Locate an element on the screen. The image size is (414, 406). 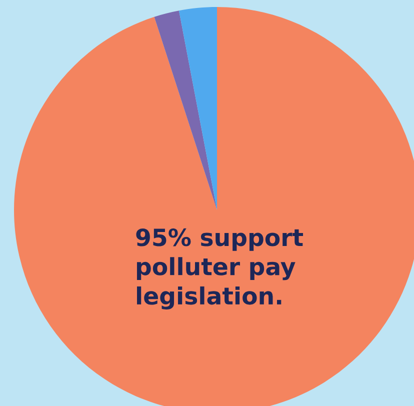
text: 95% support polluter pay legislation. is located at coordinates (220, 269).